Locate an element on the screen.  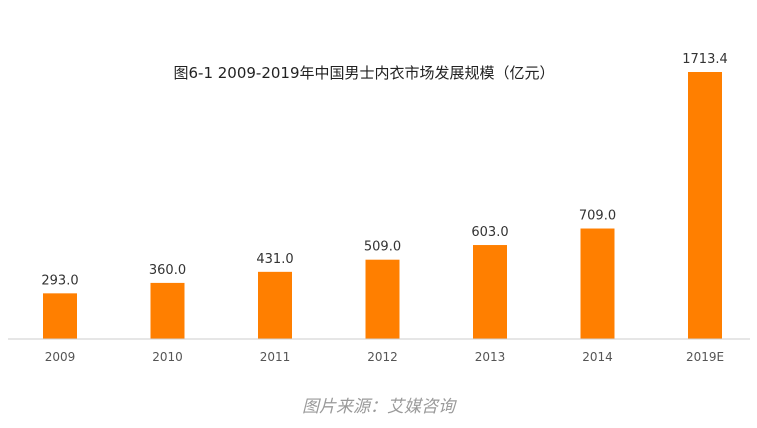
x-tick-label: 2012 is located at coordinates (382, 357).